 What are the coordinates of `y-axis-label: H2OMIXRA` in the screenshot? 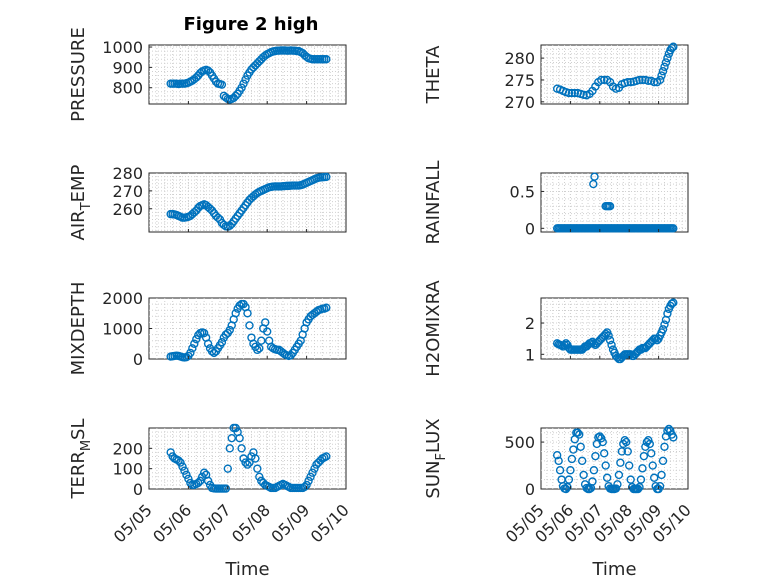 It's located at (433, 328).